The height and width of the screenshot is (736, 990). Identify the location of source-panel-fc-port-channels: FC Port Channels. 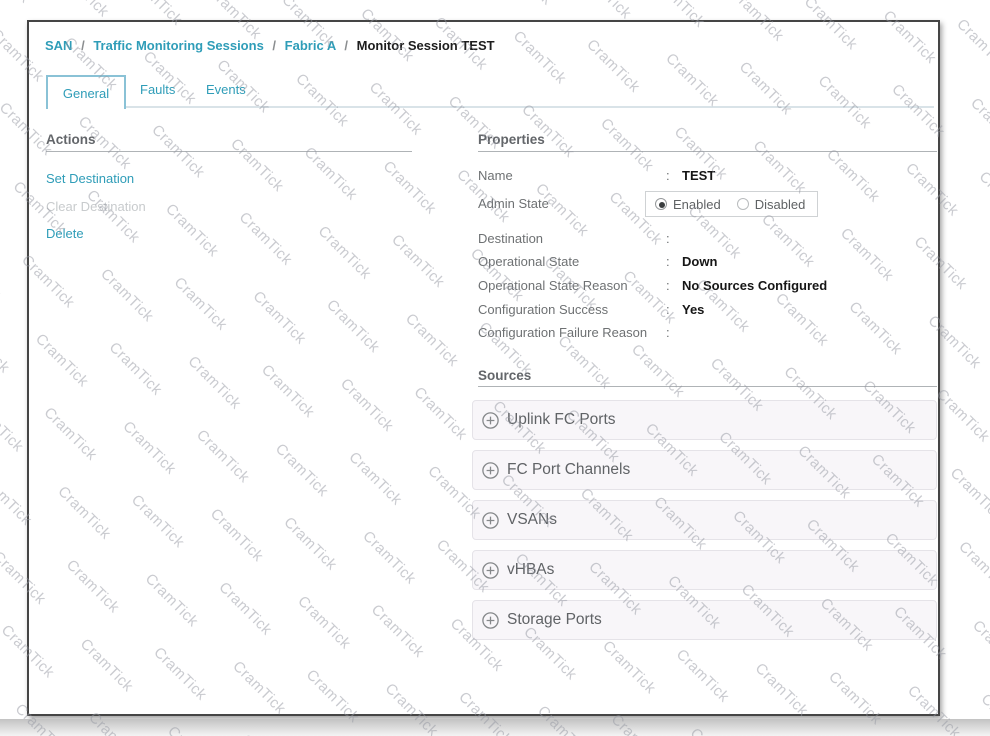
(704, 470).